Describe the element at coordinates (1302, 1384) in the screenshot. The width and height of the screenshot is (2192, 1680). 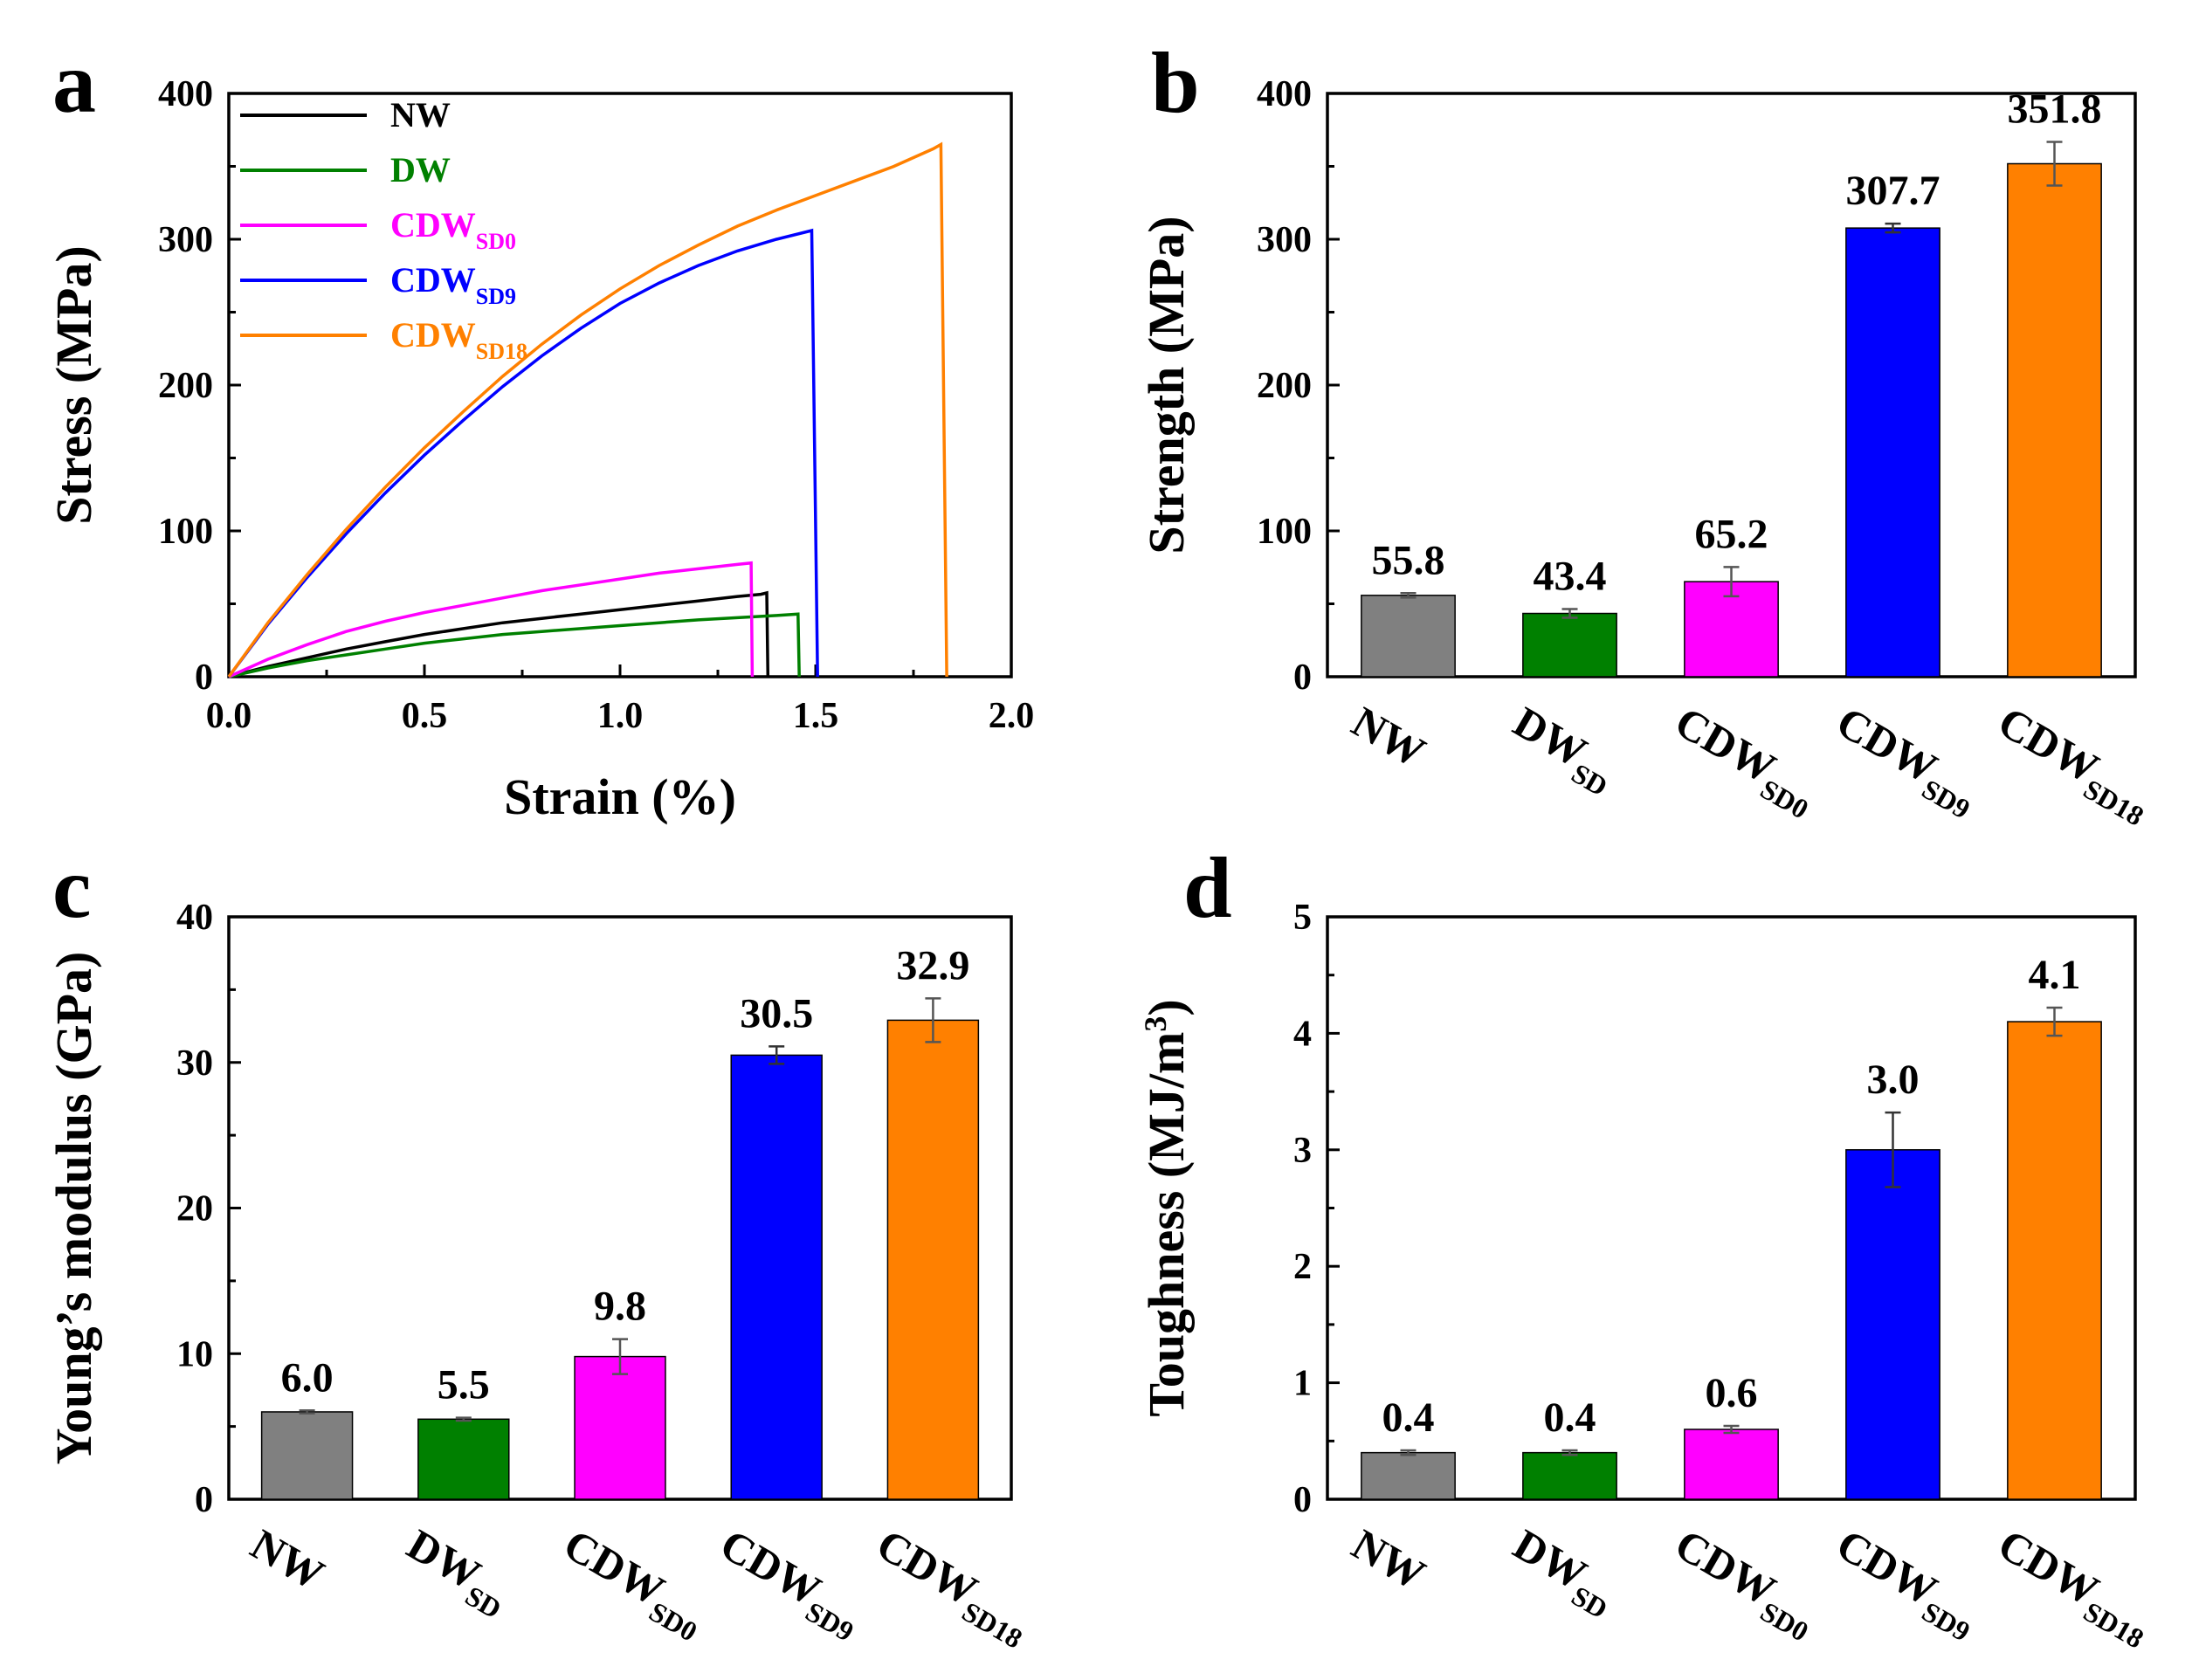
I see `y-tick-label-d: 1` at that location.